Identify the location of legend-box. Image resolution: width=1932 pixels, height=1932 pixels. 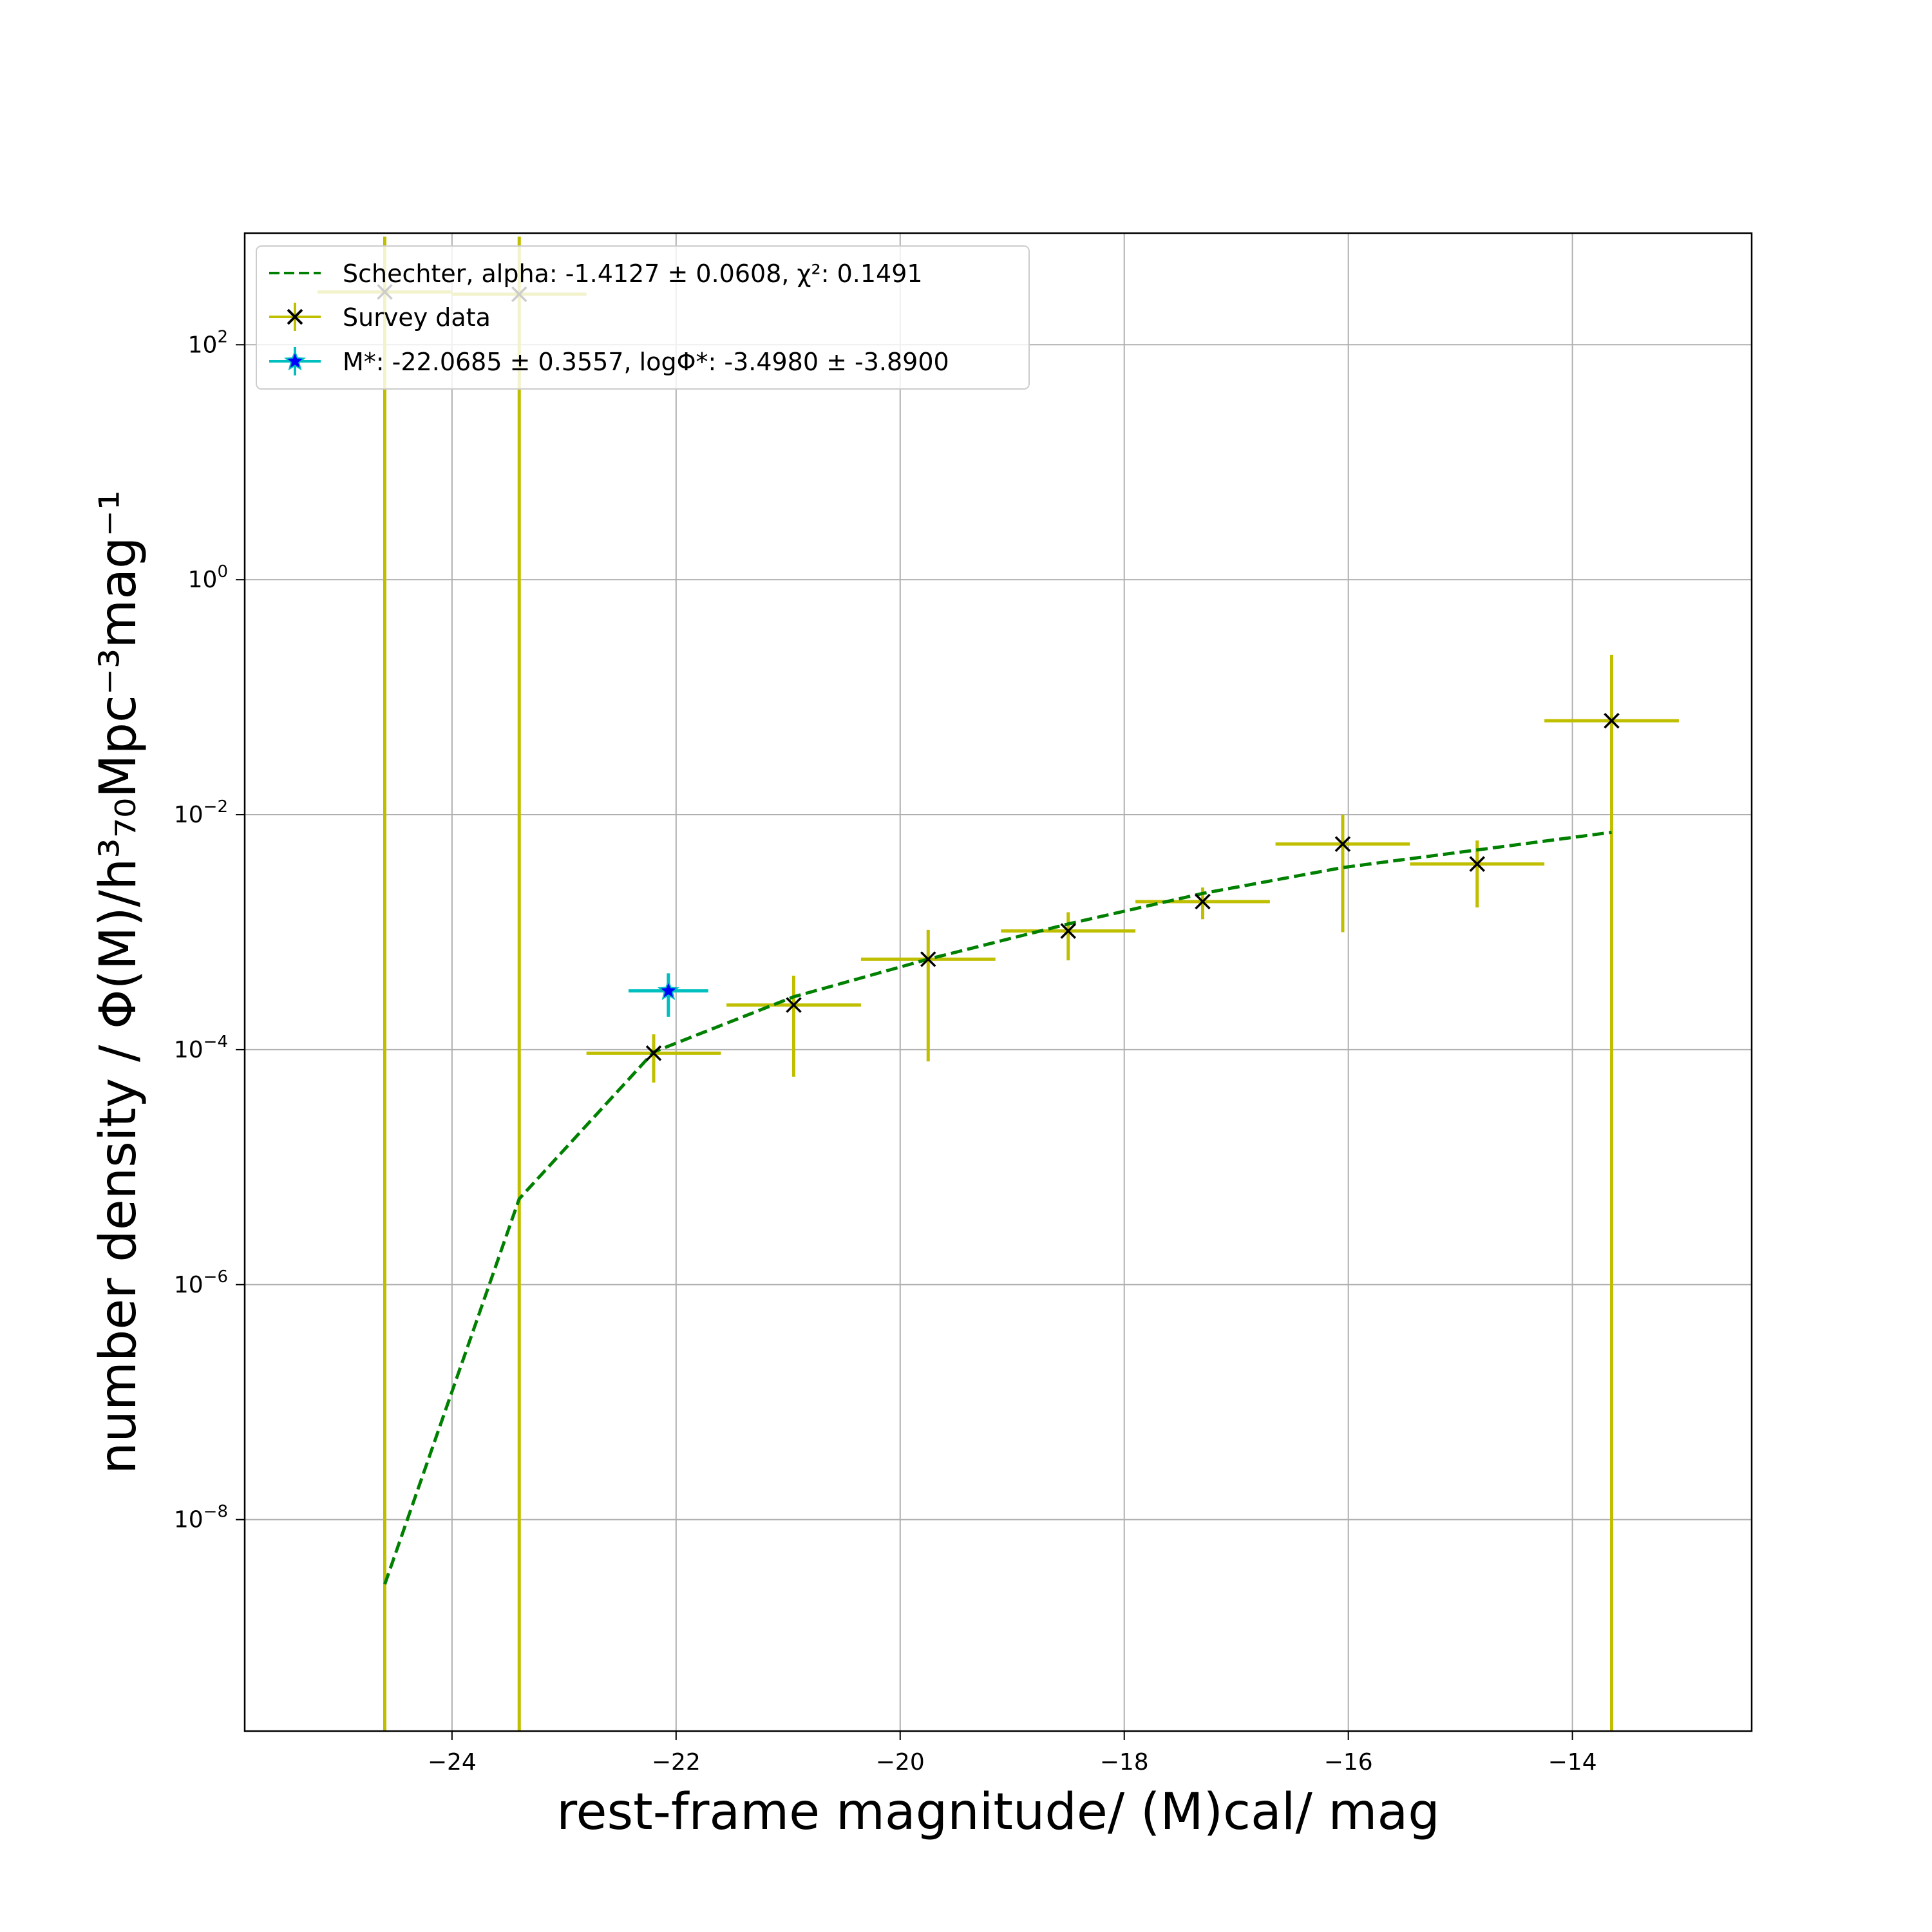
(643, 318).